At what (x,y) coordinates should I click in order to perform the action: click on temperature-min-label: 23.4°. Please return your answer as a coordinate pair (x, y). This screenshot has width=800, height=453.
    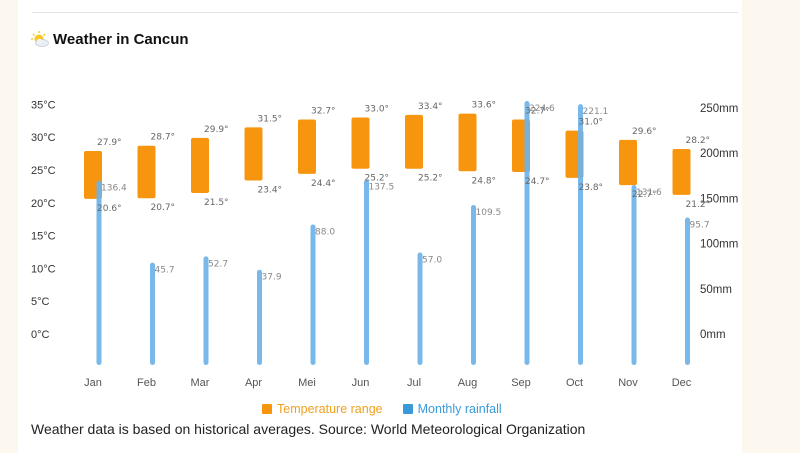
    Looking at the image, I should click on (270, 190).